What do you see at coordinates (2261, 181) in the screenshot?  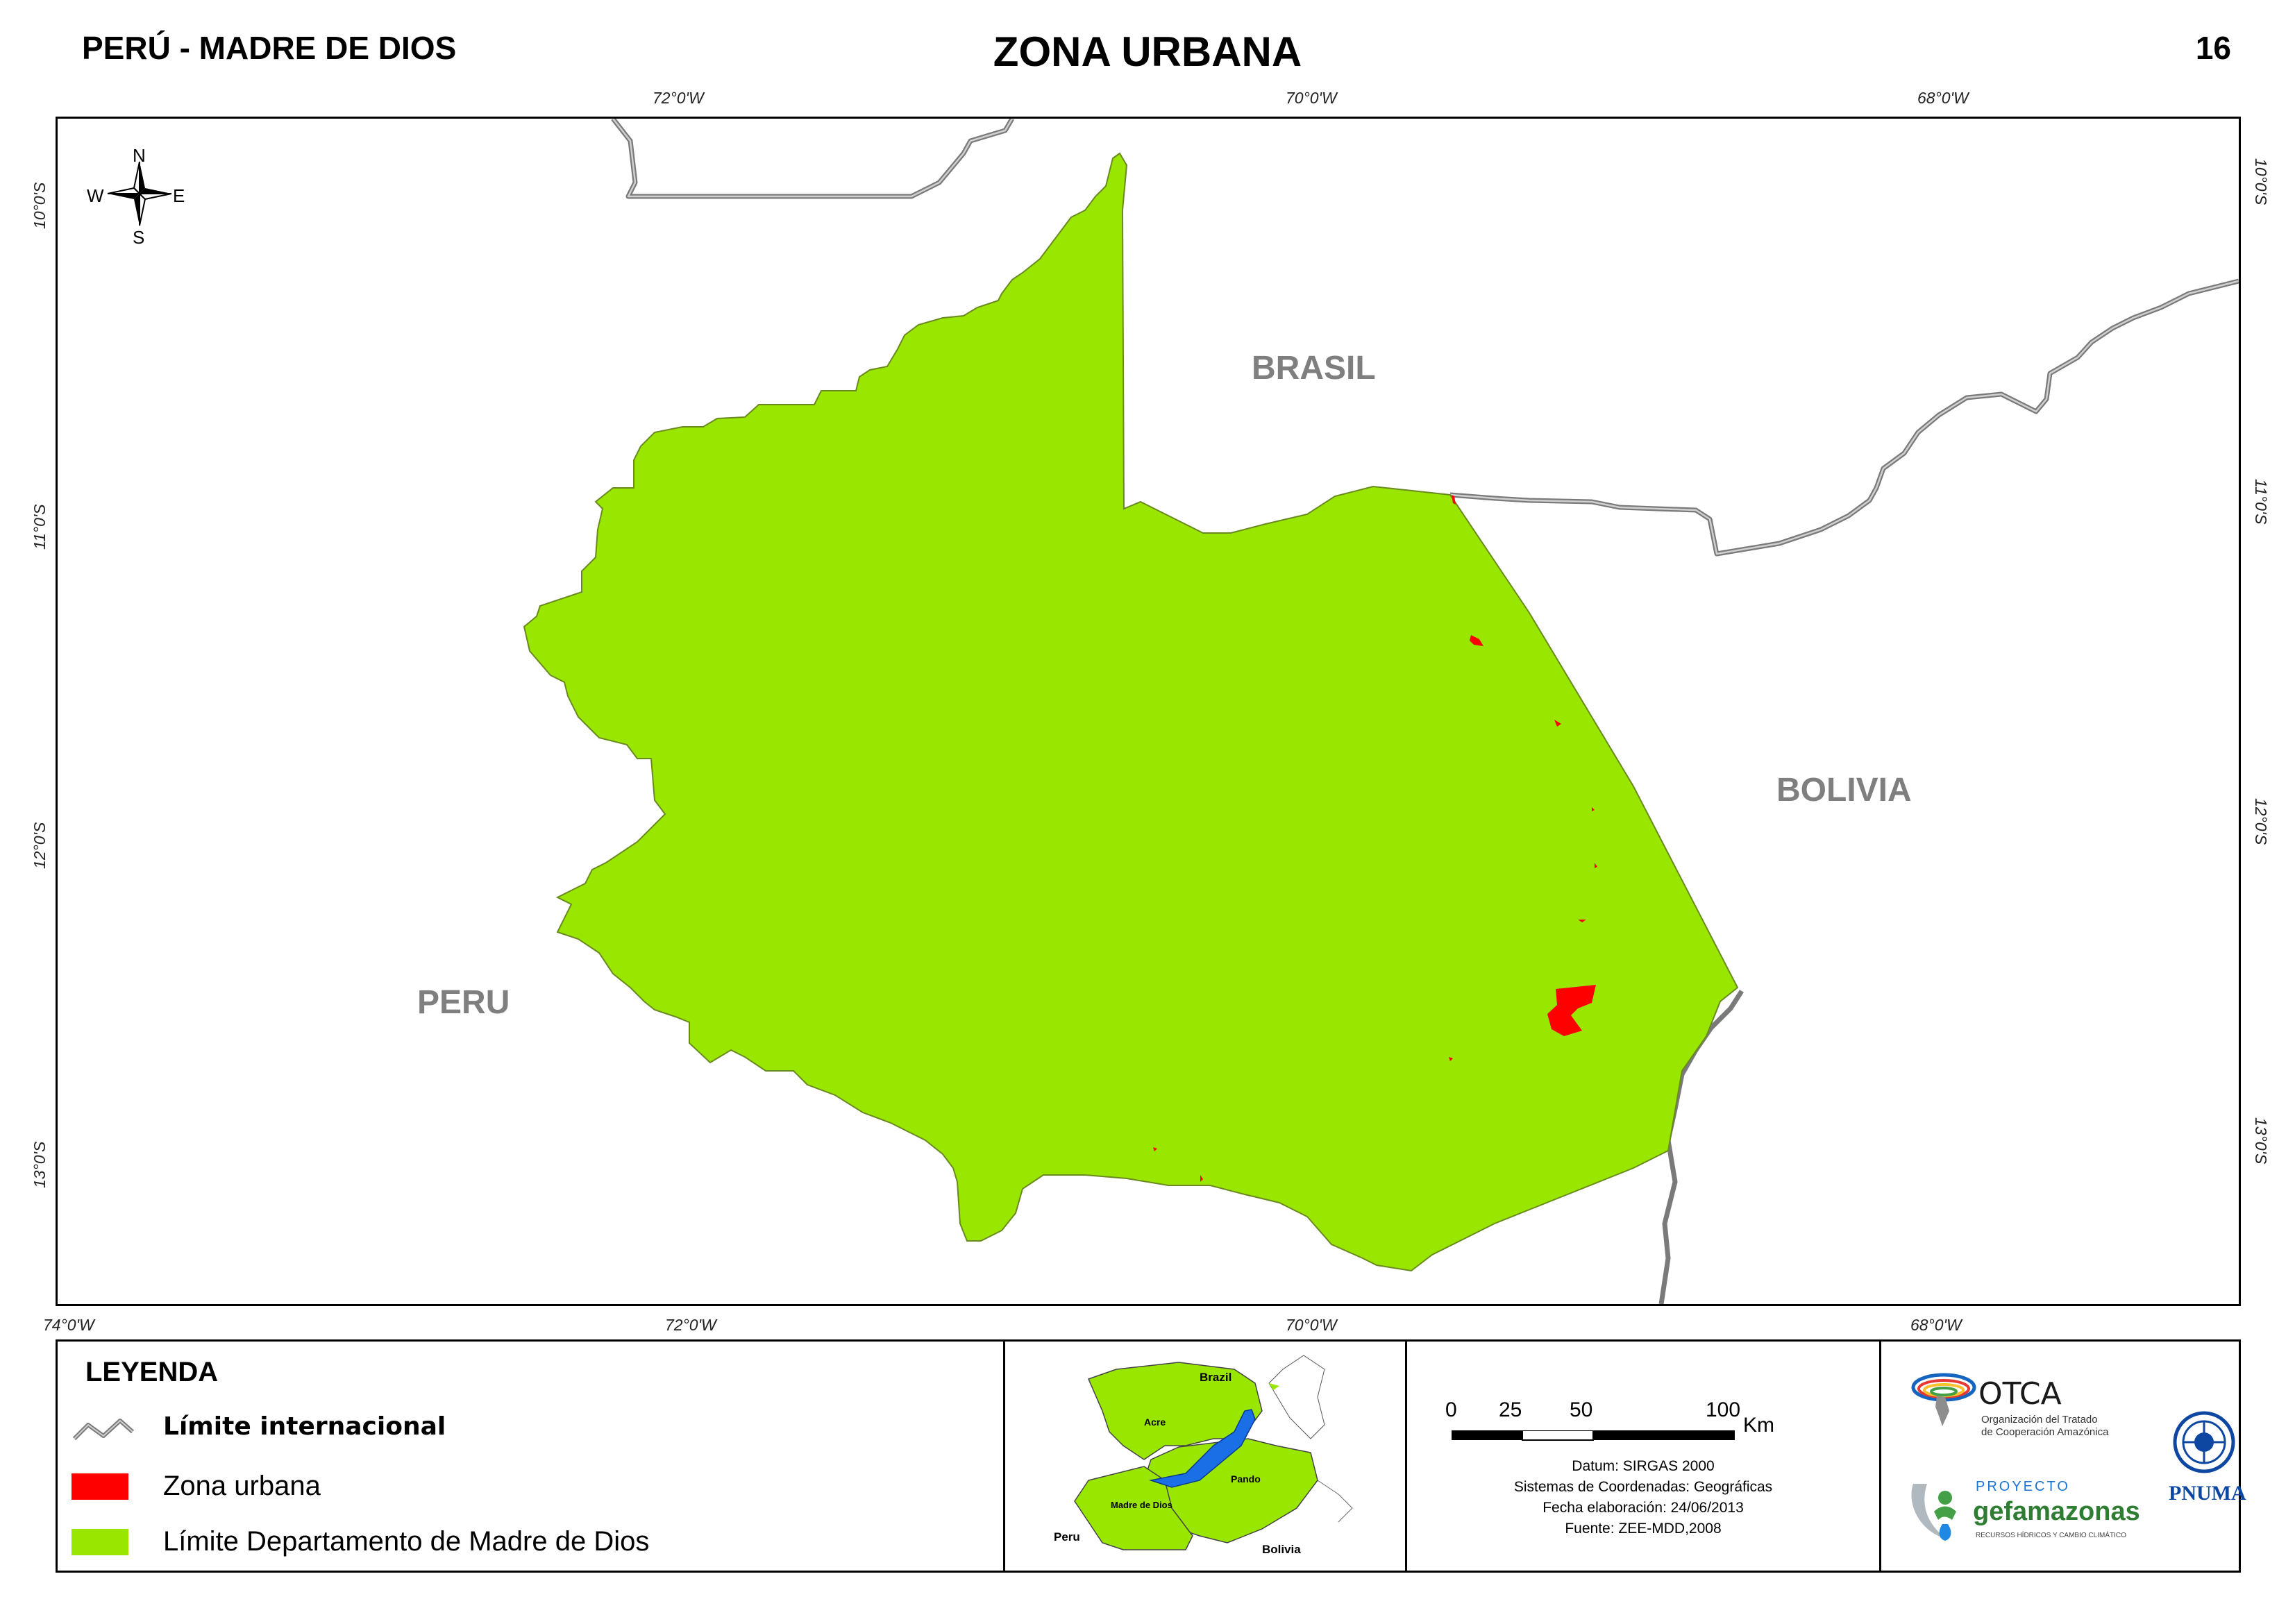 I see `coord-right-10s: 10°0'S` at bounding box center [2261, 181].